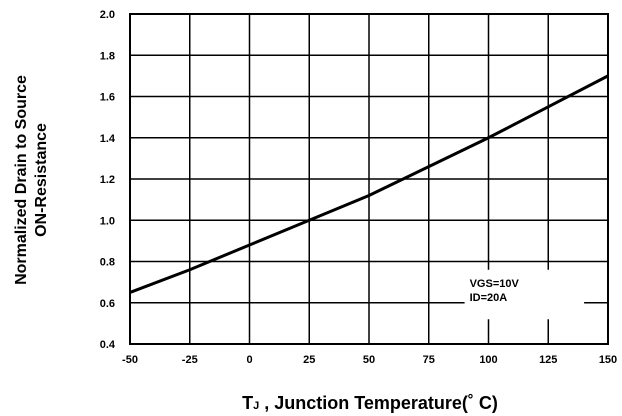 This screenshot has width=622, height=416. What do you see at coordinates (41, 180) in the screenshot?
I see `y-axis-title-line2: ON-Resistance` at bounding box center [41, 180].